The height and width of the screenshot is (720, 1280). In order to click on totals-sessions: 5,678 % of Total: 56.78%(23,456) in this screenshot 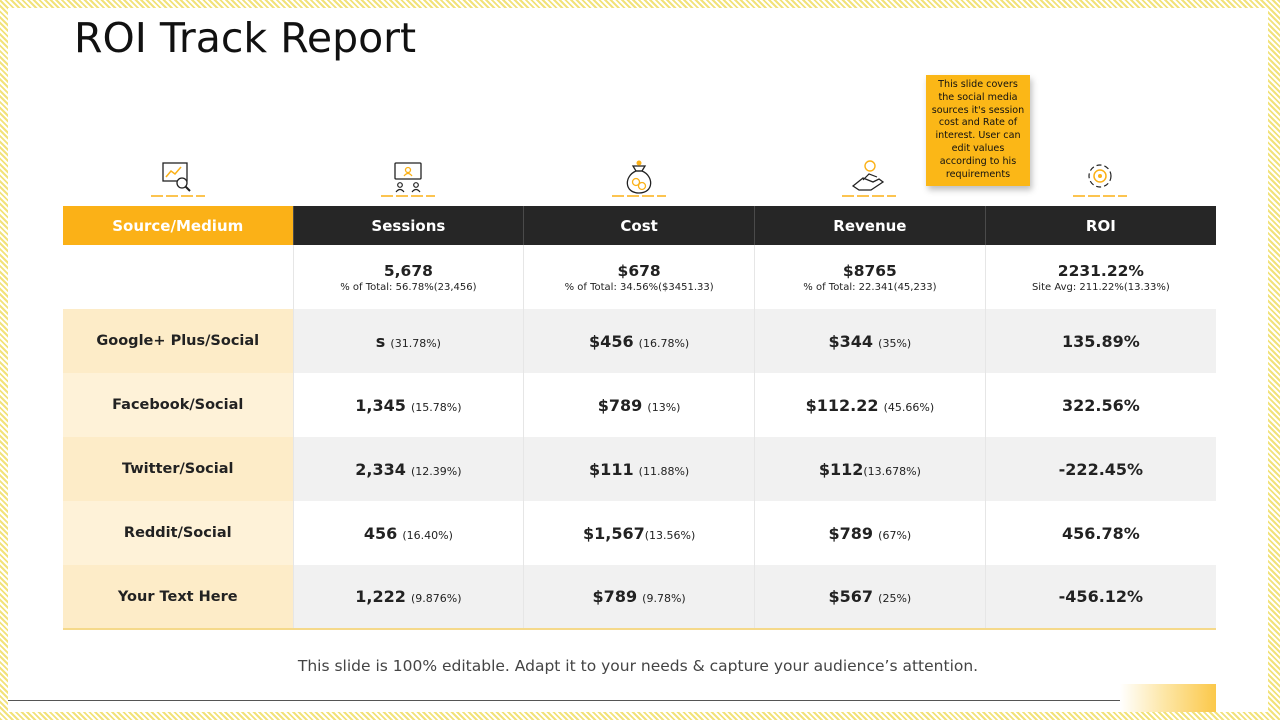, I will do `click(408, 277)`.